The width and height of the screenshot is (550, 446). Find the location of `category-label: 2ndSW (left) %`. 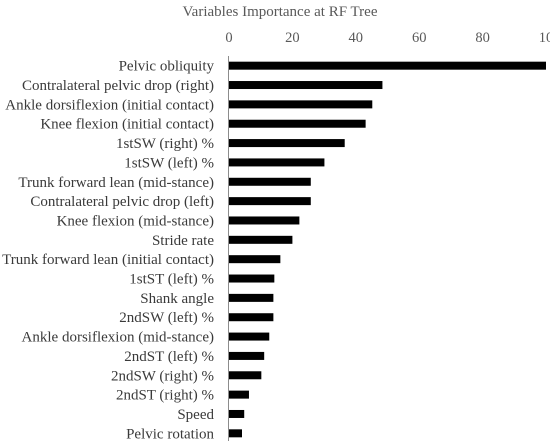

category-label: 2ndSW (left) % is located at coordinates (166, 318).